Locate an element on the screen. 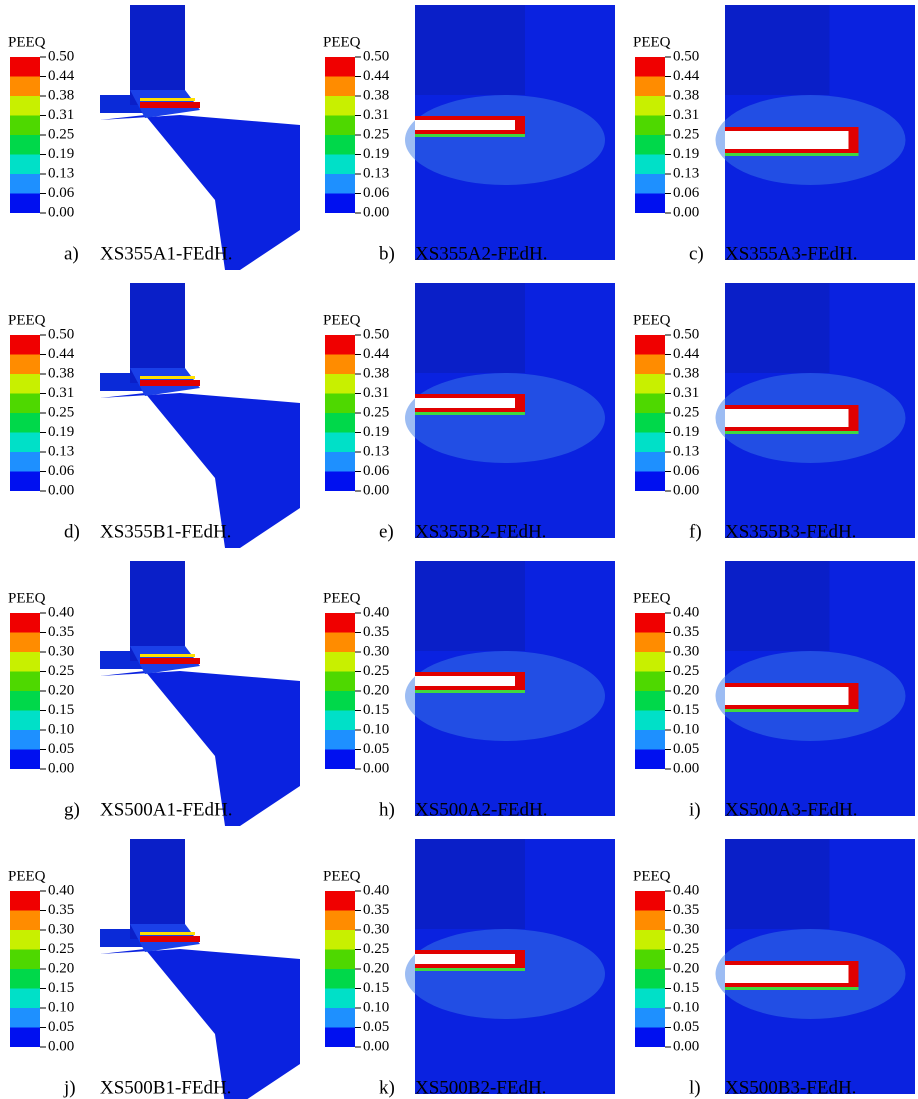  panel-caption: XS355B3-FEdH. is located at coordinates (790, 531).